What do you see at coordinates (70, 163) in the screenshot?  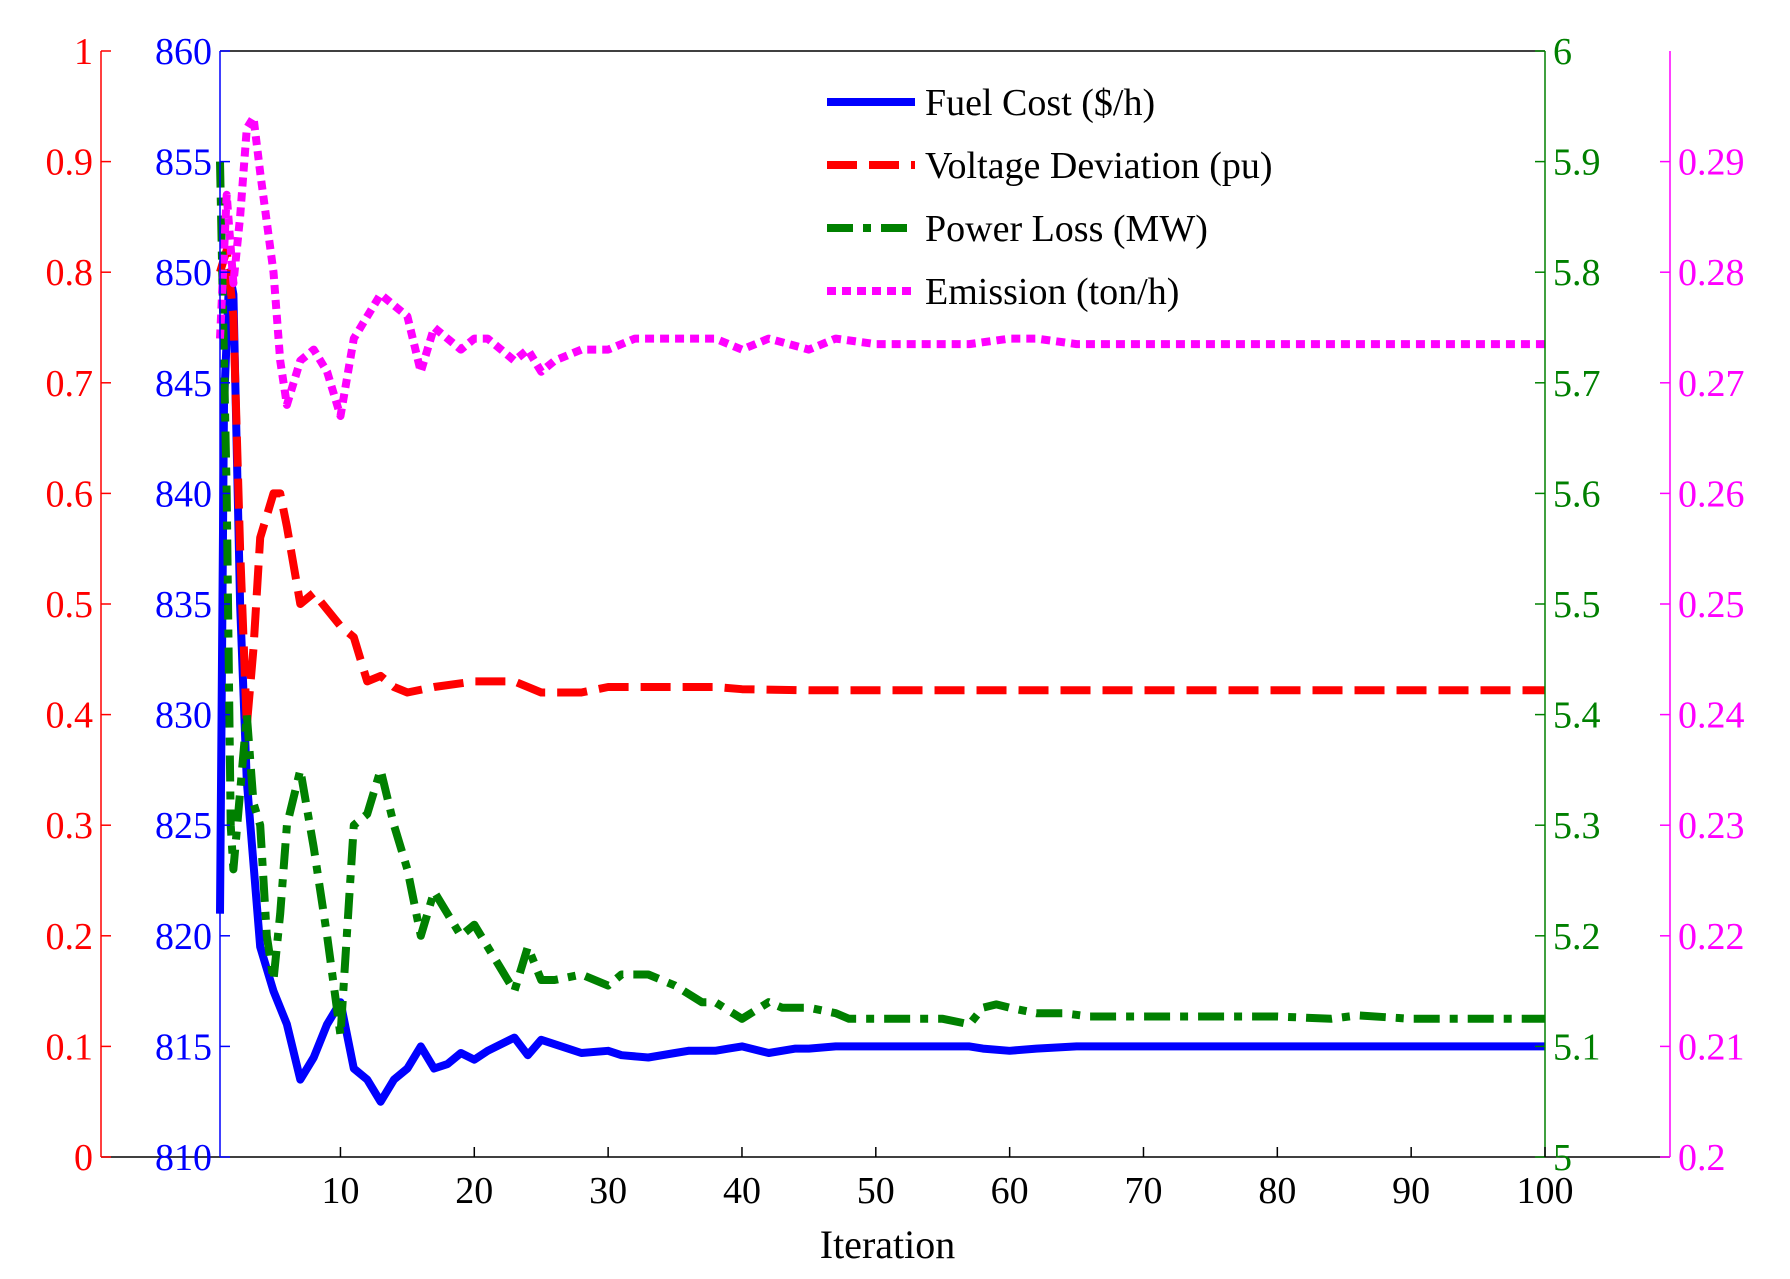 I see `y-tick-label-voltage: 0.9` at bounding box center [70, 163].